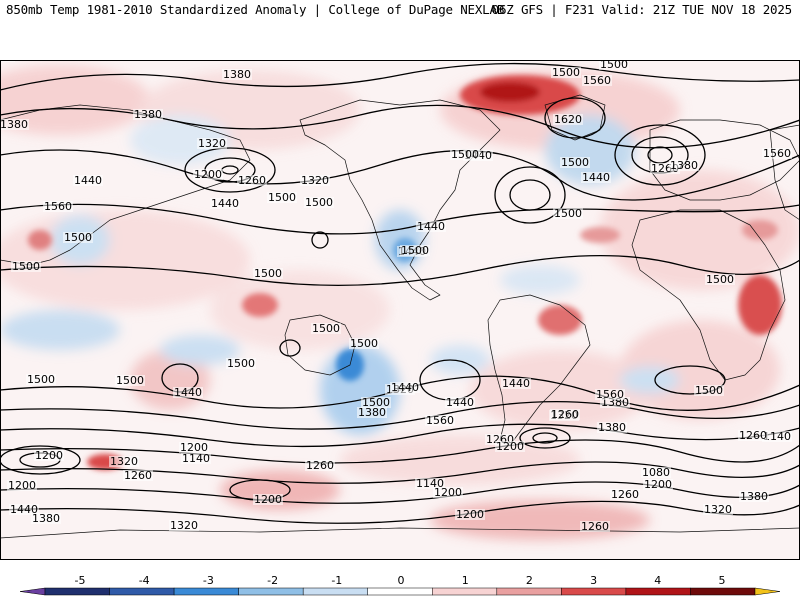  I want to click on colorbar-tick-label: 5, so click(722, 580).